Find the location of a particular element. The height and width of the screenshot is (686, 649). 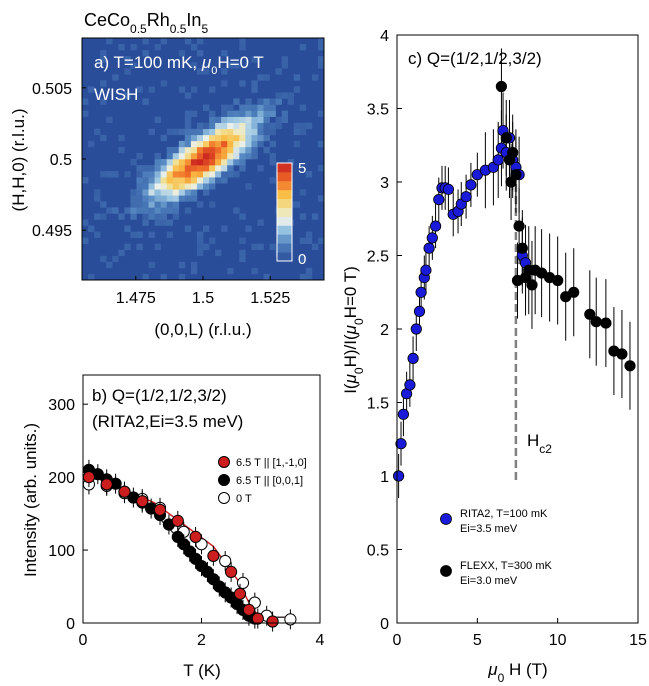

panel-c-title: c) Q=(1/2,1/2,3/2) is located at coordinates (475, 58).